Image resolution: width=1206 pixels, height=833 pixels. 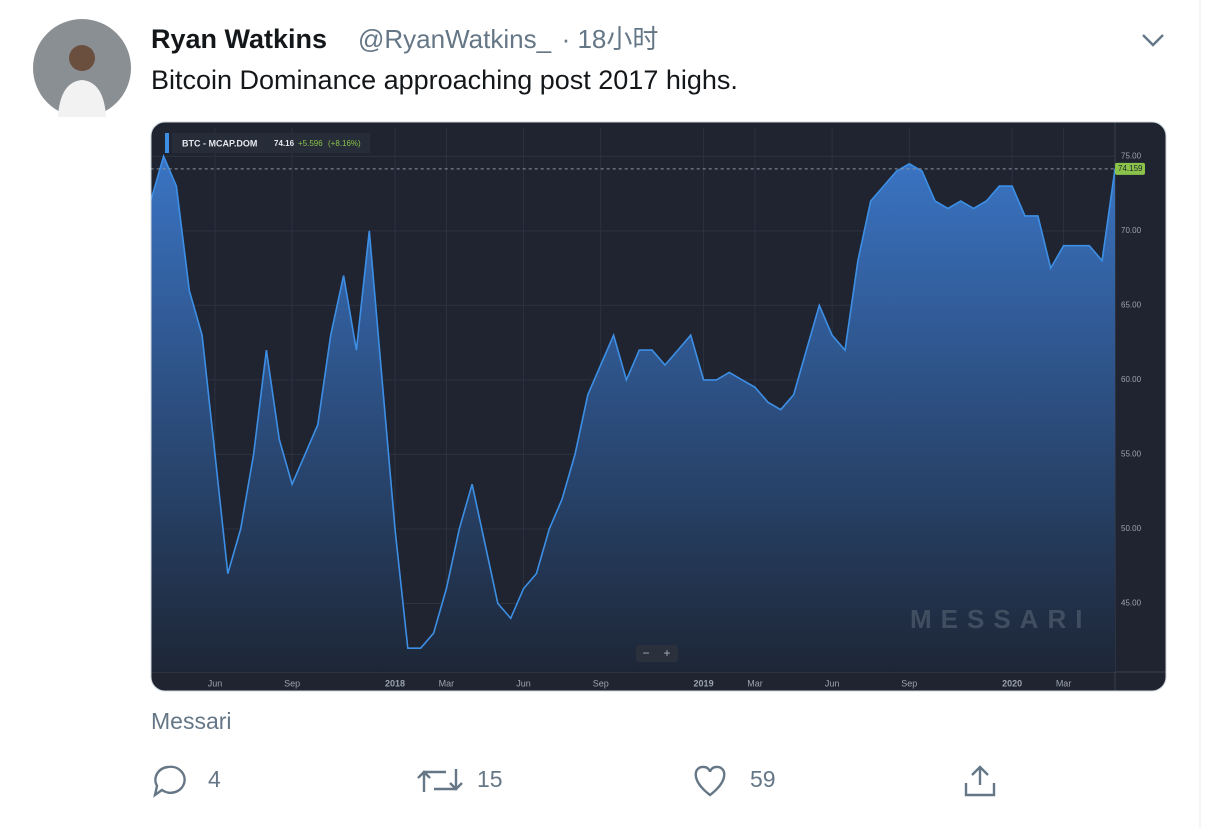 I want to click on x-tick-label: 2020, so click(x=1012, y=683).